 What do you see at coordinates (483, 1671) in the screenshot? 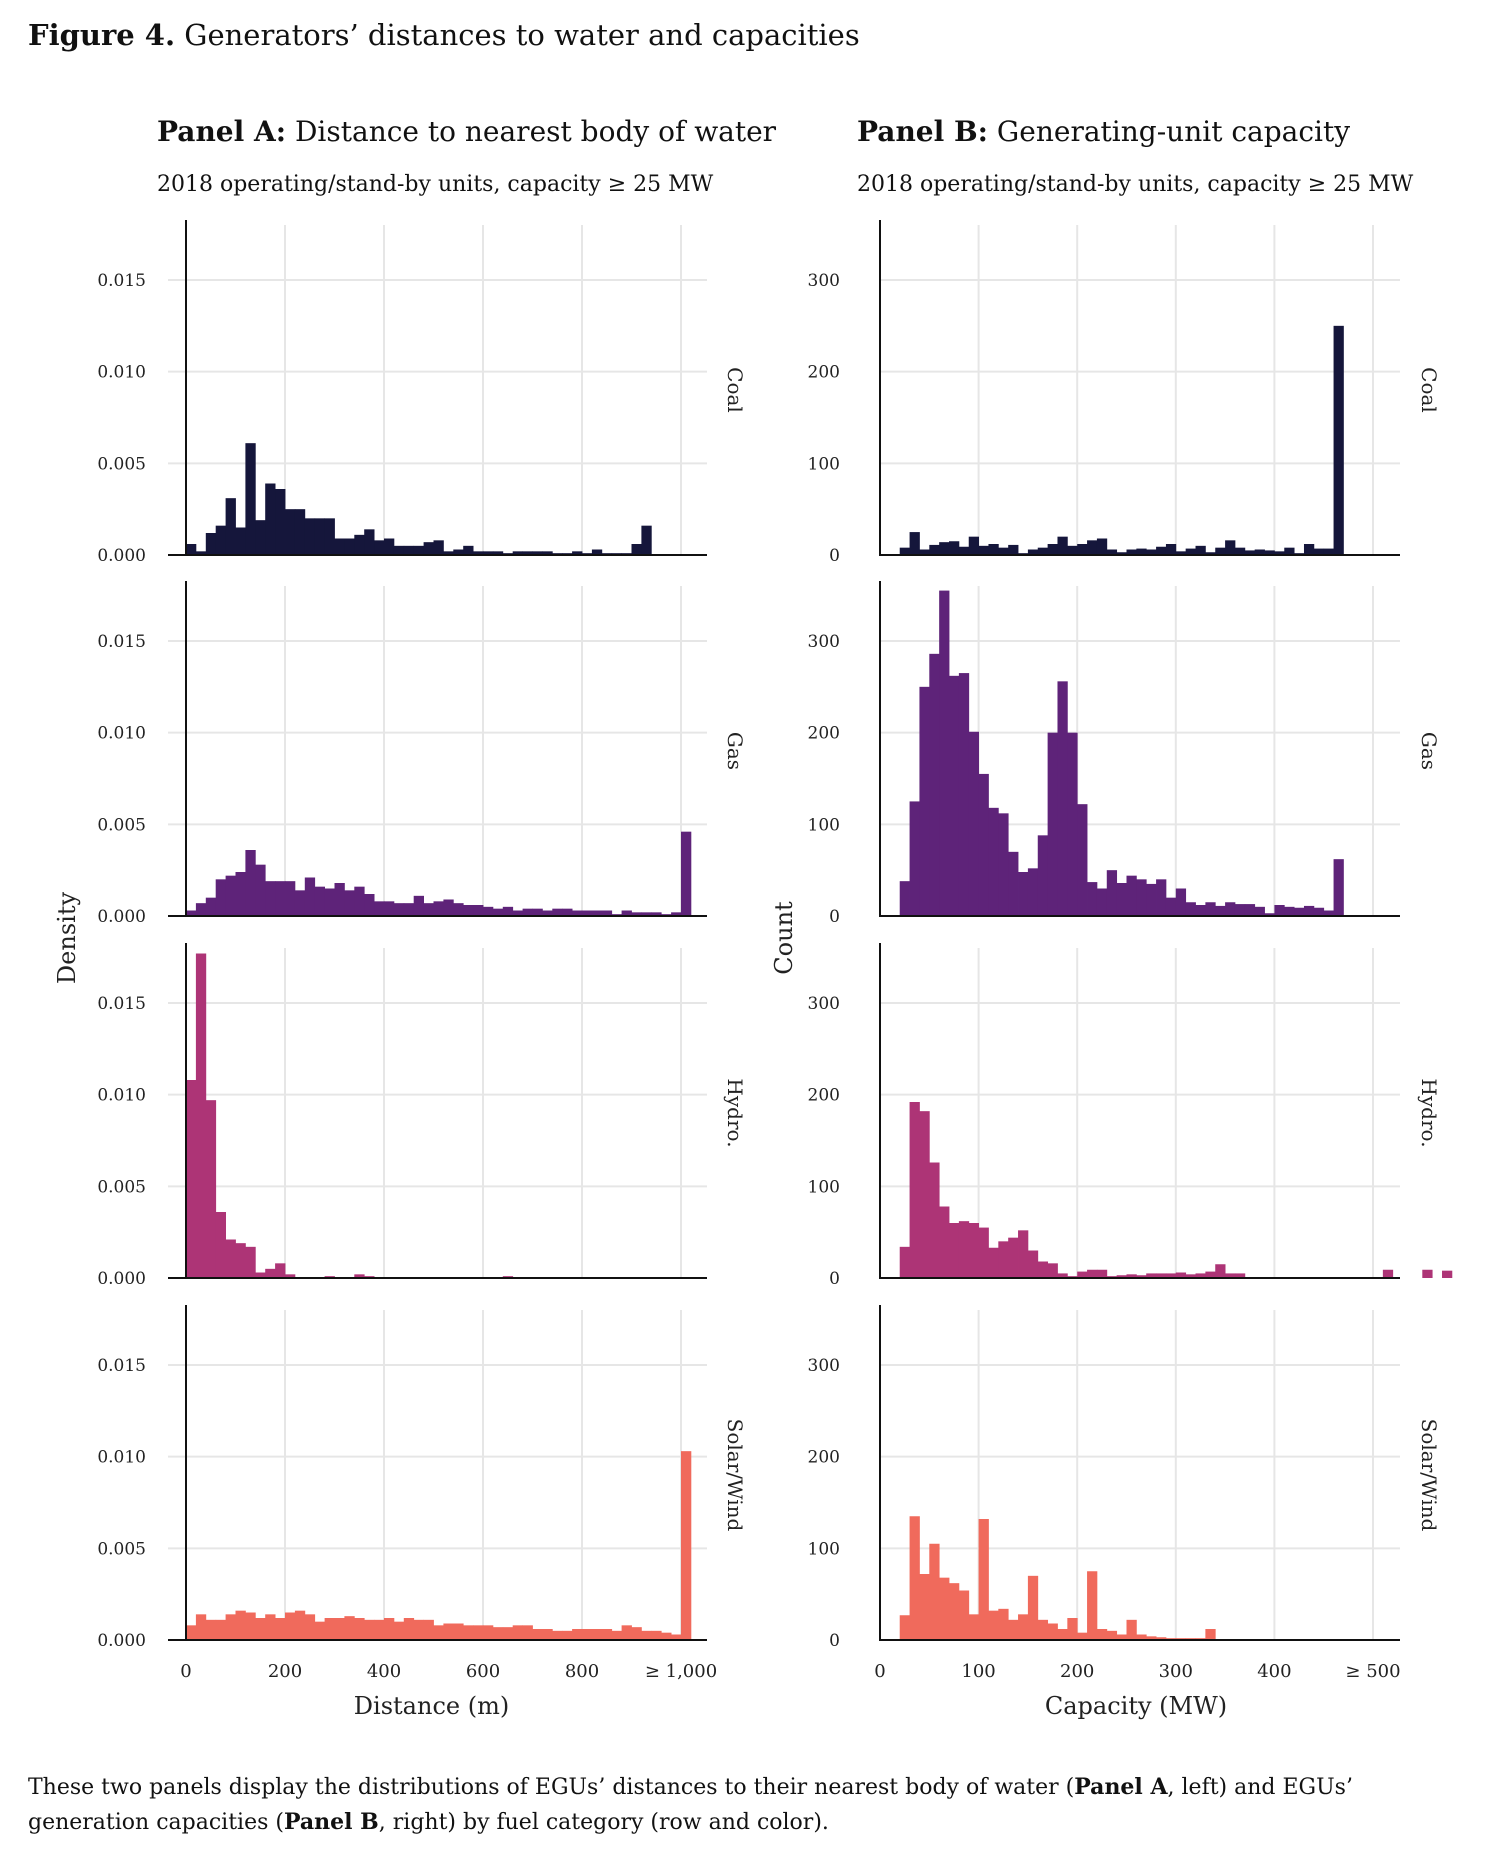
I see `x-tick-label: 600` at bounding box center [483, 1671].